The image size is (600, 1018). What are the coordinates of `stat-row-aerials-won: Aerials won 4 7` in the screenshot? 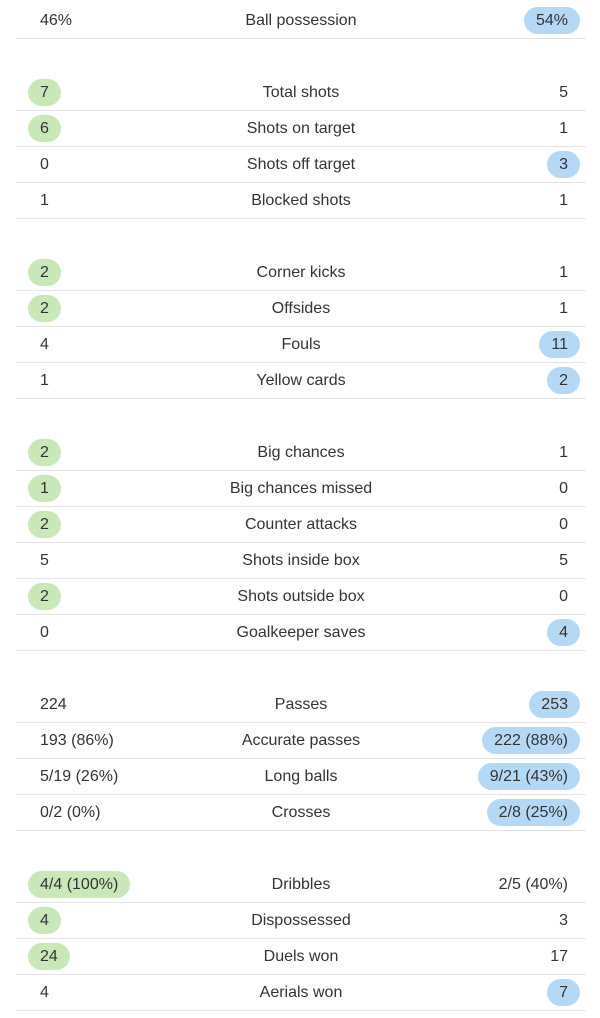 It's located at (301, 993).